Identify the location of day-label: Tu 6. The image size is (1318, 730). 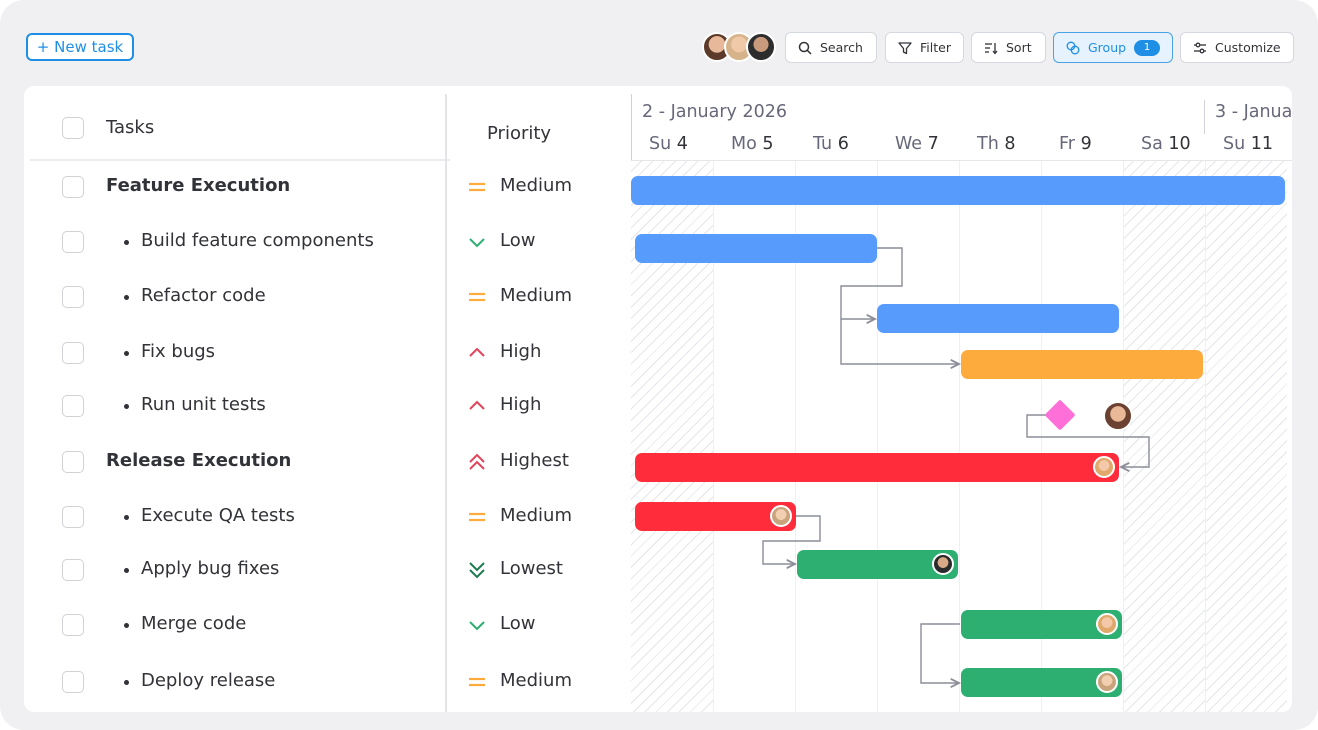
(831, 144).